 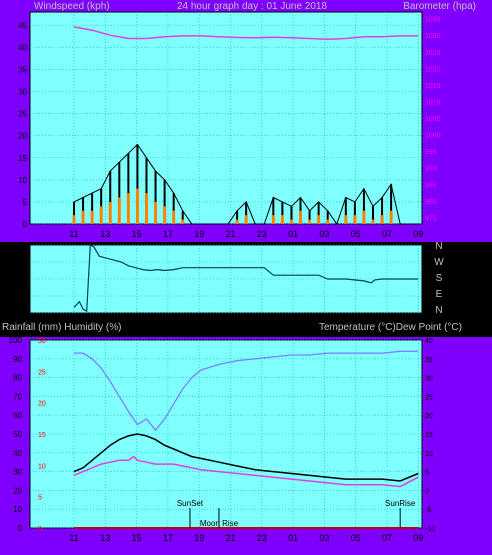 I want to click on y-tick-label-right: 1010, so click(x=433, y=102).